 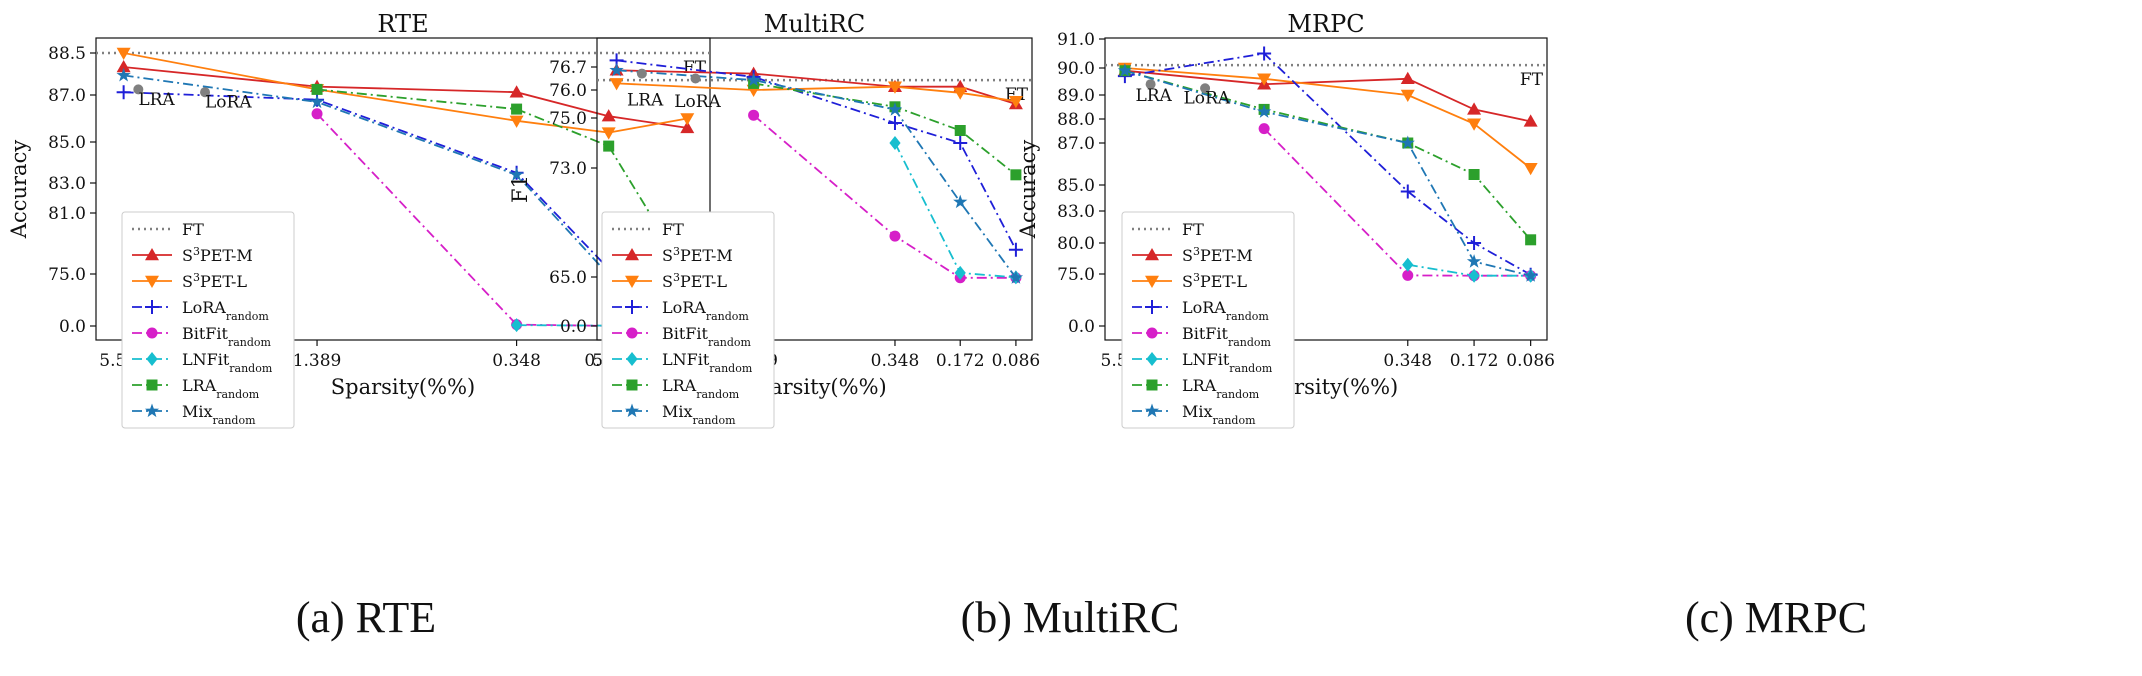 I want to click on series-Mix_random, so click(x=816, y=173).